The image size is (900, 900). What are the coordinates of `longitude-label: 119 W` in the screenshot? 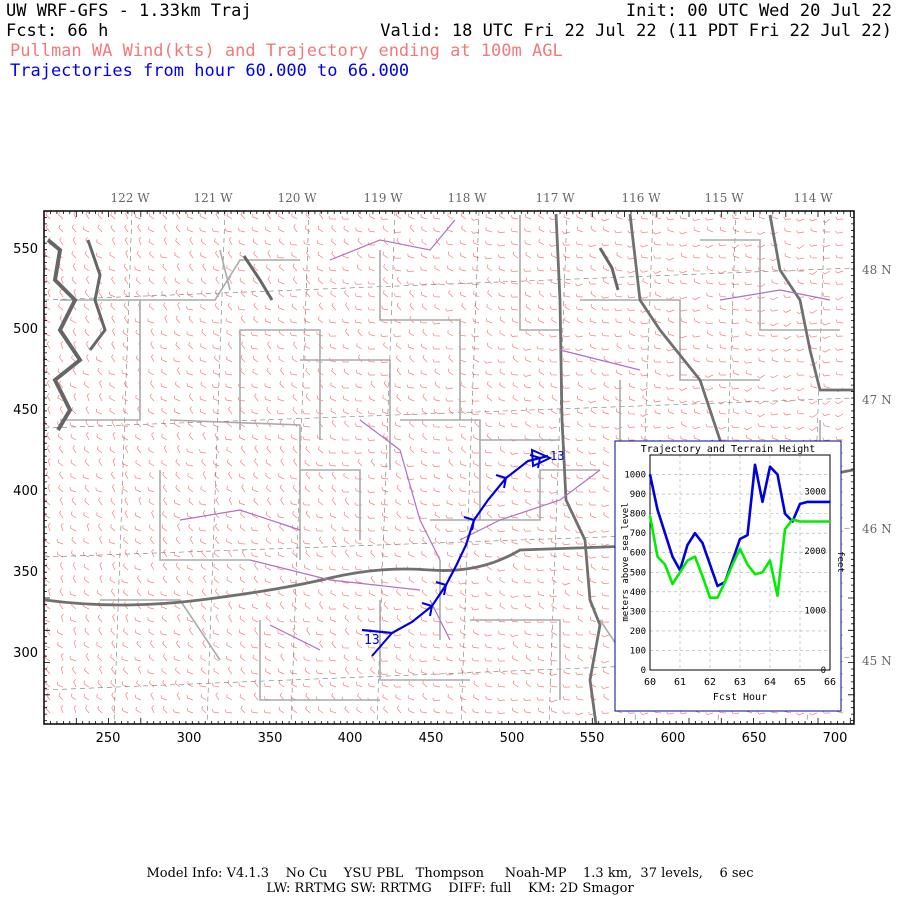 It's located at (383, 198).